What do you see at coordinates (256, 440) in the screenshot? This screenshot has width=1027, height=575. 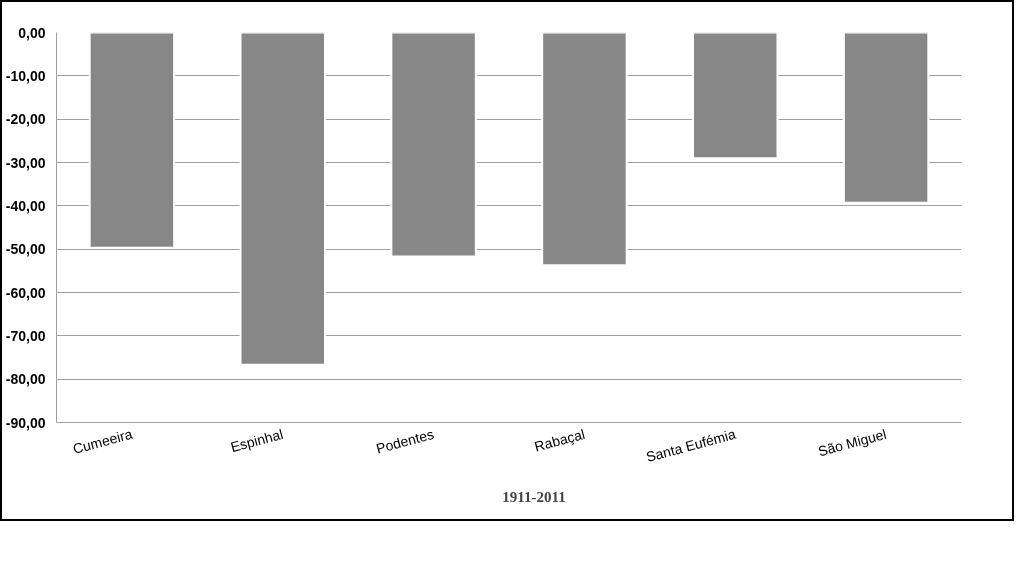 I see `x-tick-label: Espinhal` at bounding box center [256, 440].